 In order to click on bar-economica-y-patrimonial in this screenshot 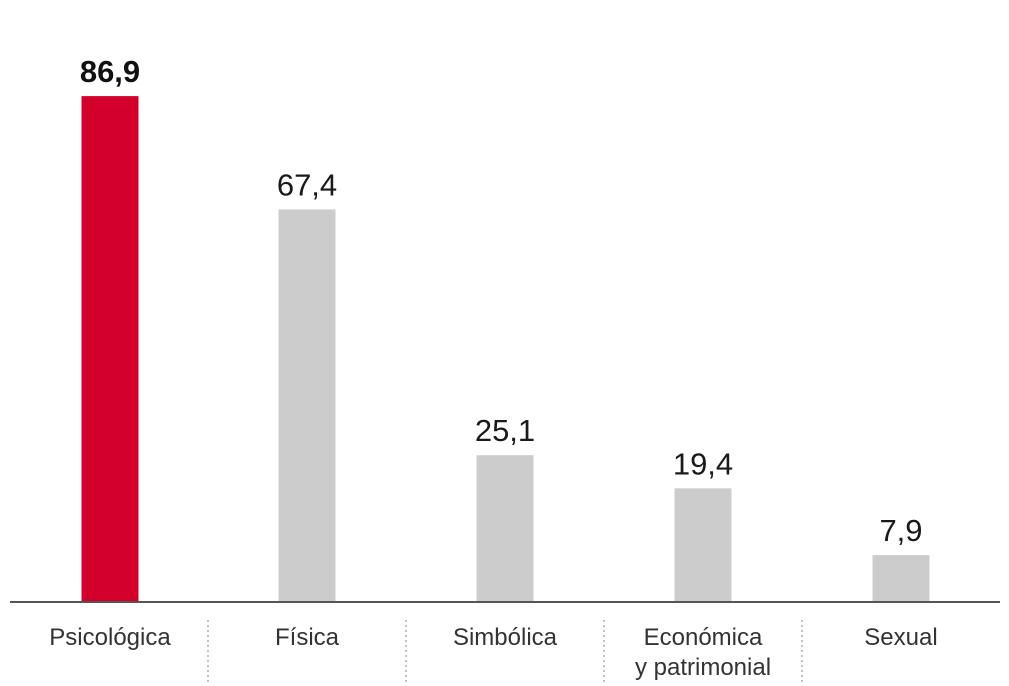, I will do `click(703, 544)`.